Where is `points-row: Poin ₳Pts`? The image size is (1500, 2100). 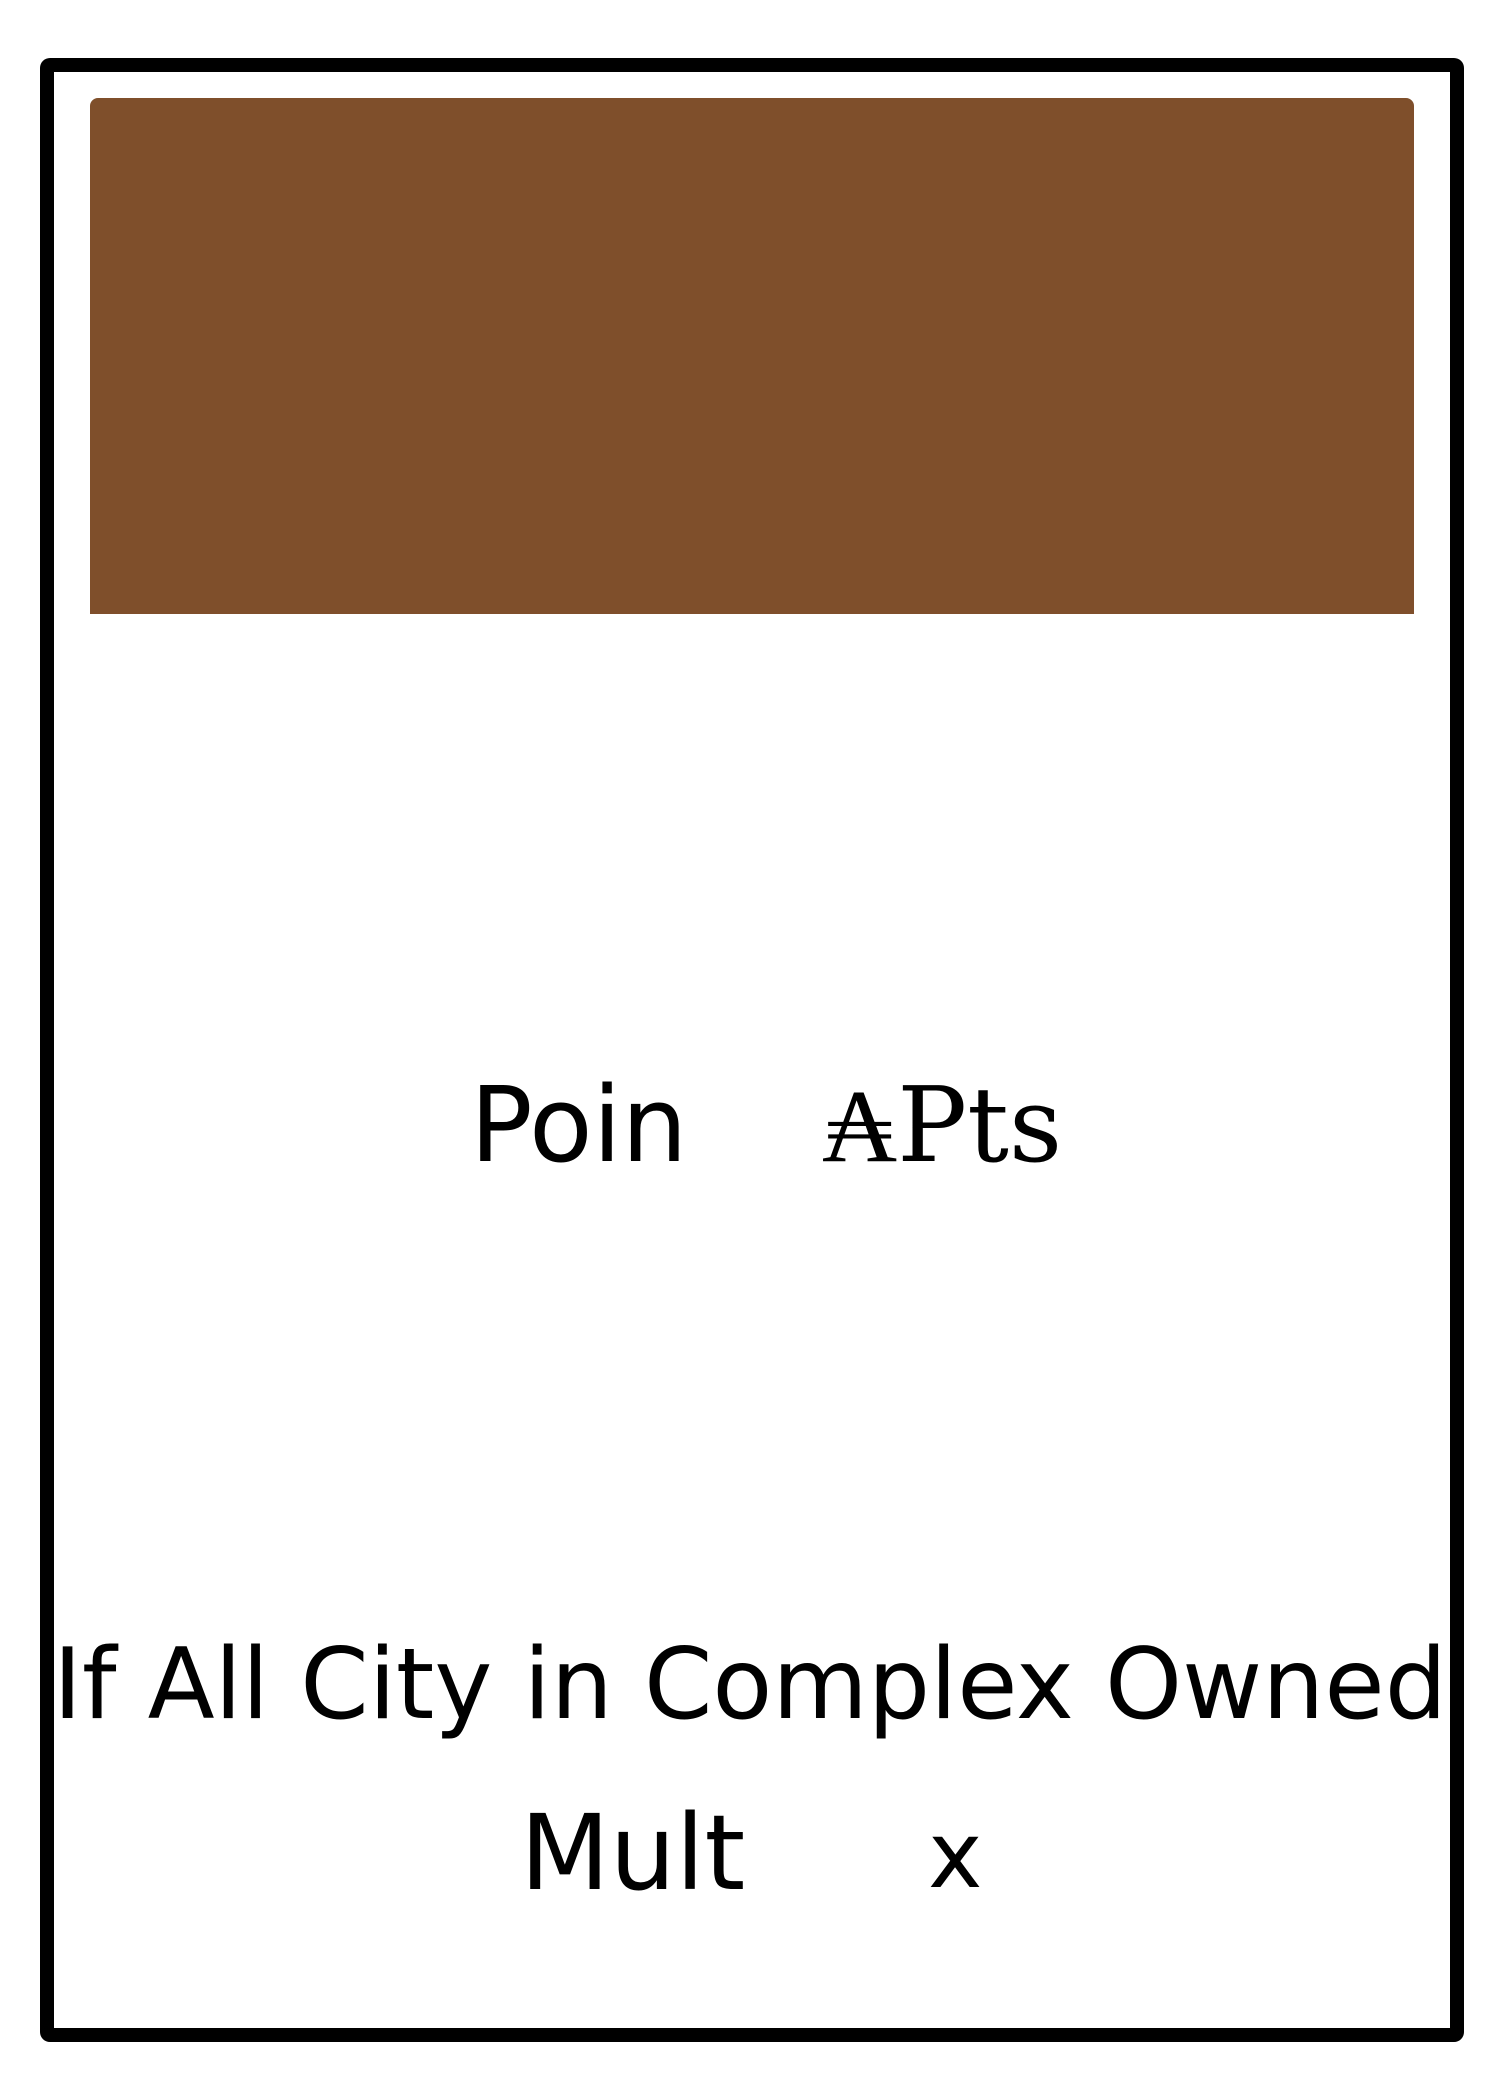
points-row: Poin ₳Pts is located at coordinates (750, 1125).